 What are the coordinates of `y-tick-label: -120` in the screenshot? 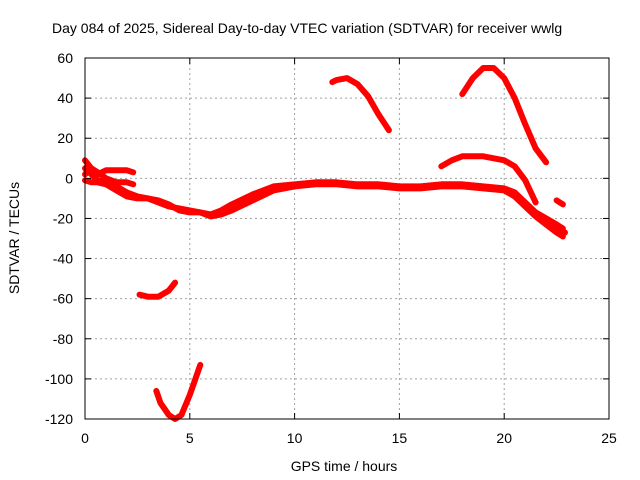 It's located at (59, 419).